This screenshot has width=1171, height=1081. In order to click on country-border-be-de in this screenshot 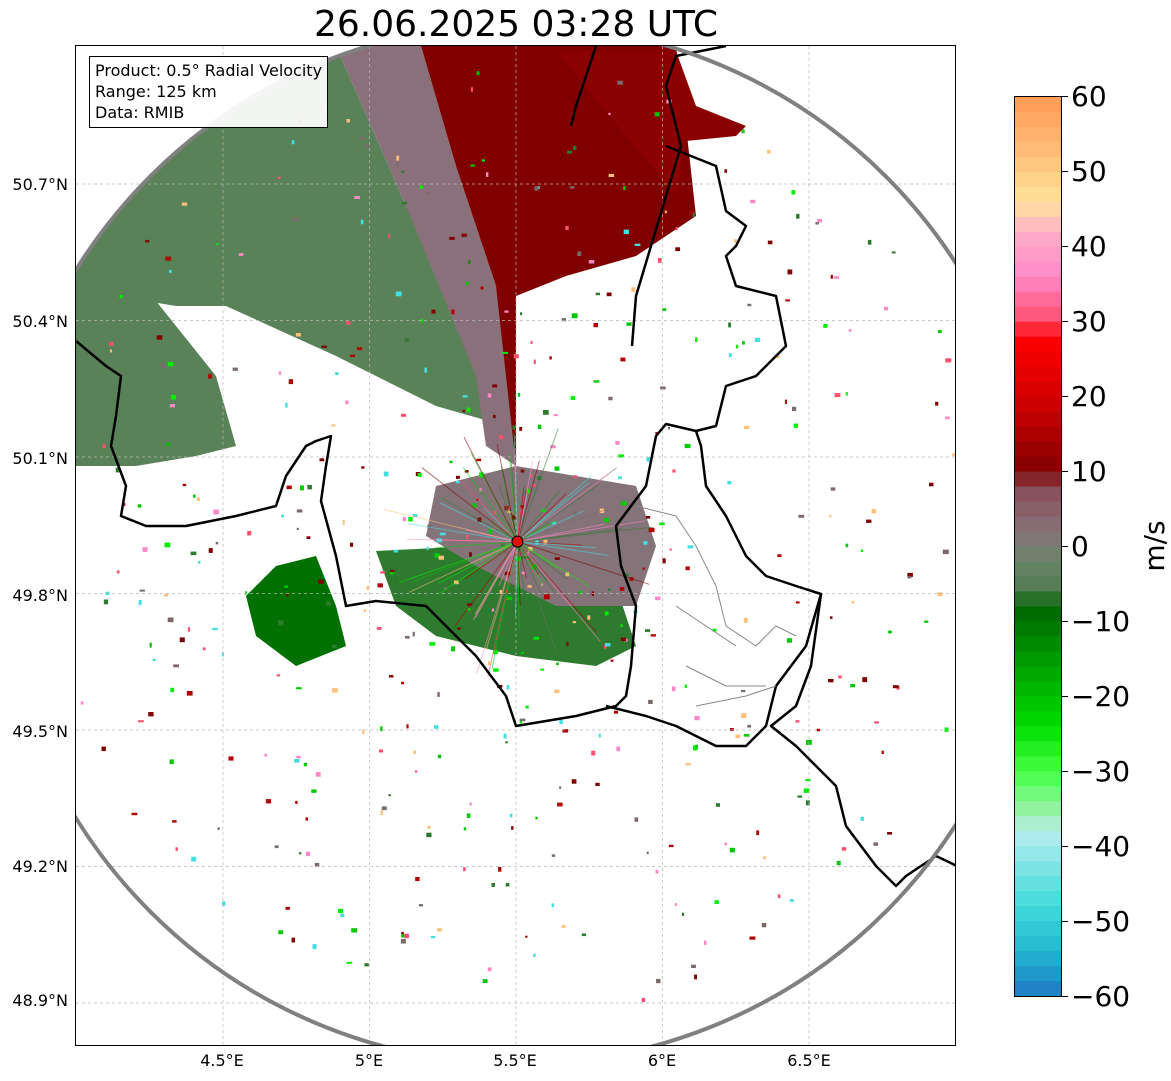, I will do `click(726, 288)`.